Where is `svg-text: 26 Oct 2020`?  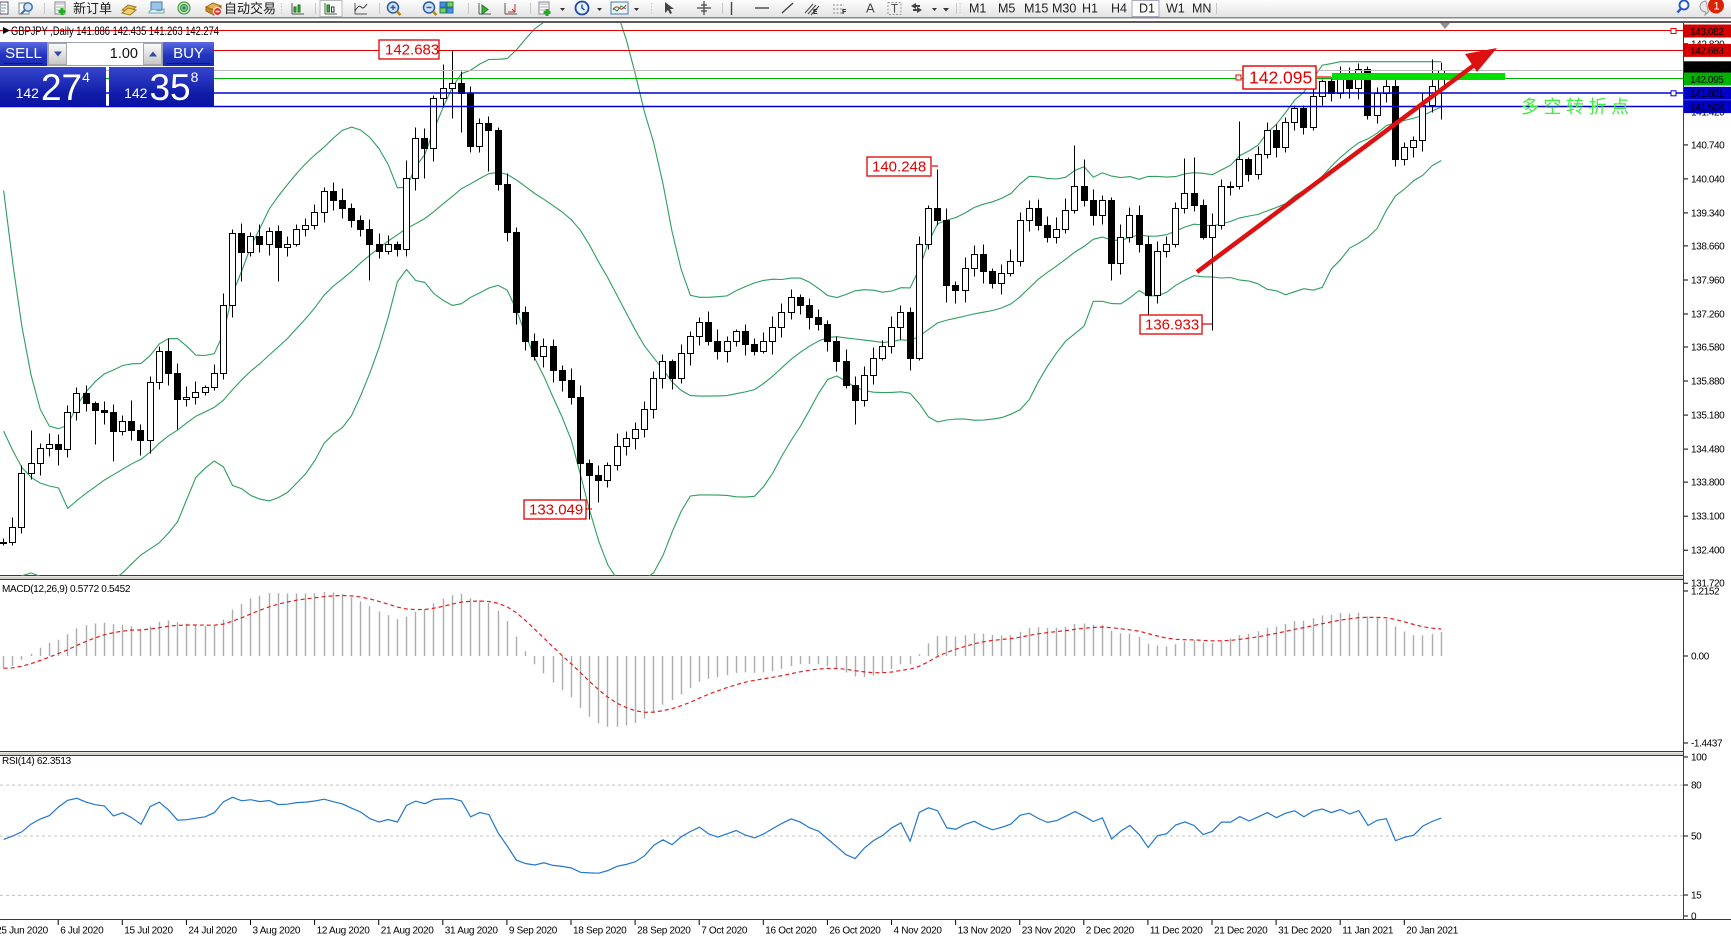 svg-text: 26 Oct 2020 is located at coordinates (855, 931).